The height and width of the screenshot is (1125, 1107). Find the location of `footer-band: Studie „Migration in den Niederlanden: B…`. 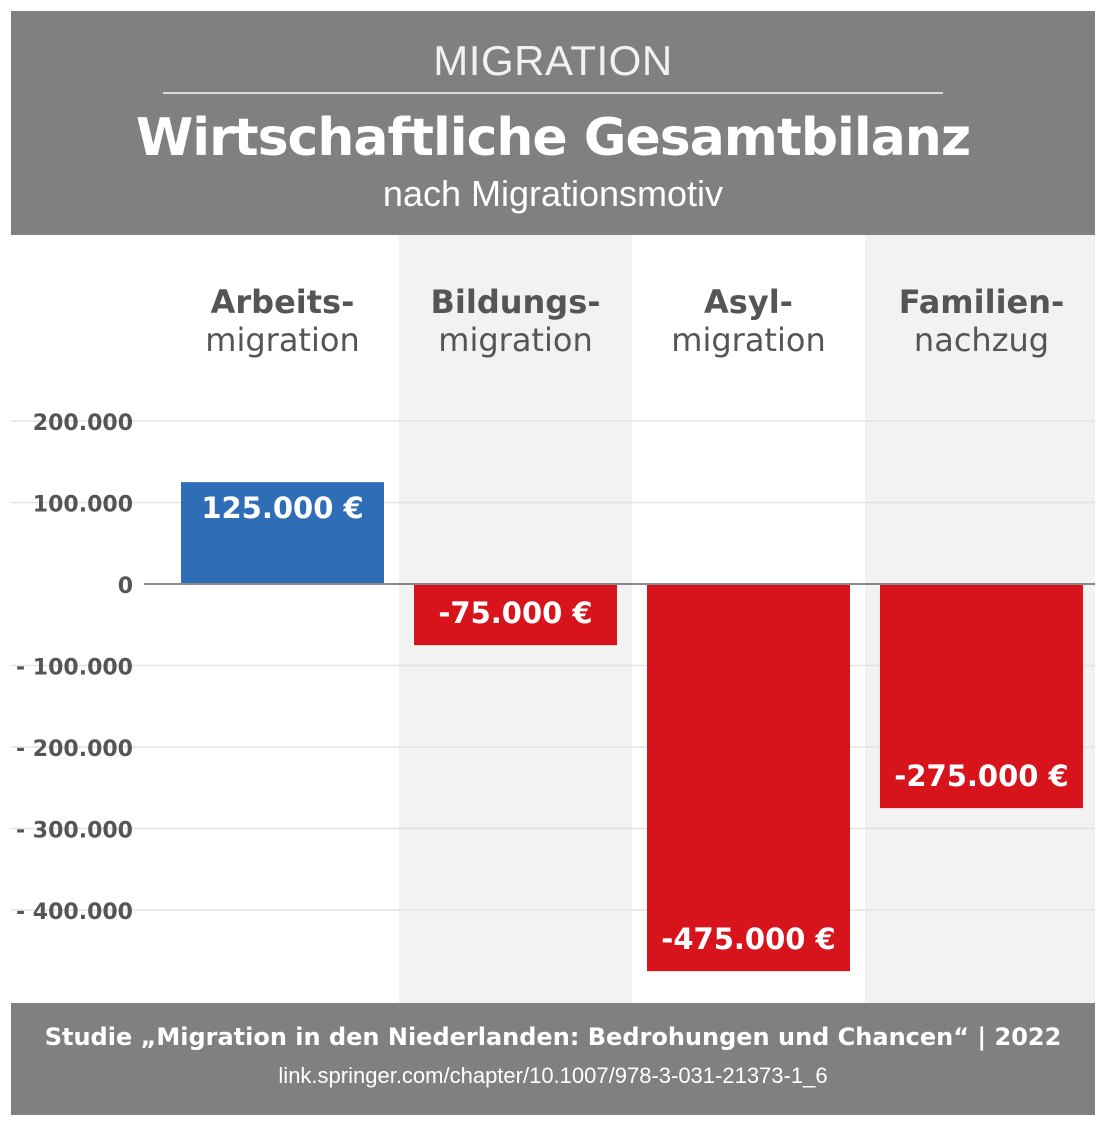

footer-band: Studie „Migration in den Niederlanden: B… is located at coordinates (553, 1059).